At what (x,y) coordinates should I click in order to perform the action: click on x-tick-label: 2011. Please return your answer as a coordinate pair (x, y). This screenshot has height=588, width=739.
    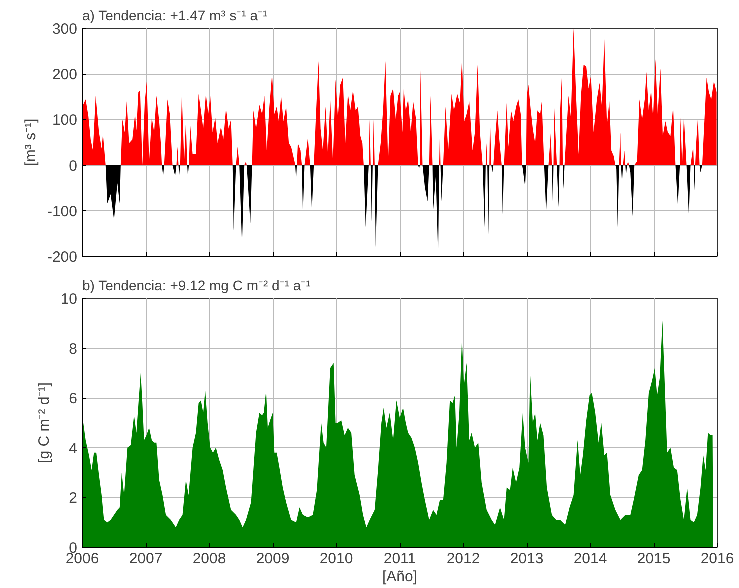
    Looking at the image, I should click on (400, 559).